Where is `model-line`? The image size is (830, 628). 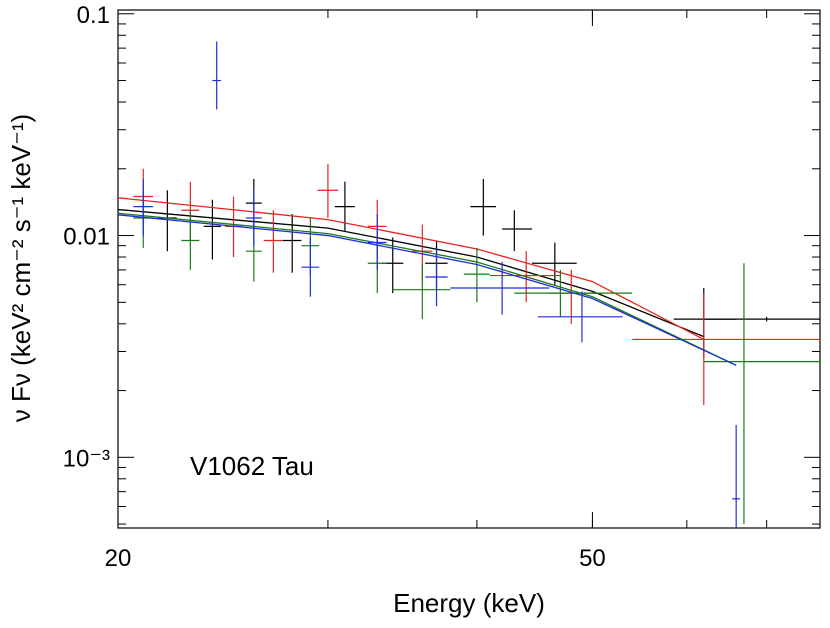
model-line is located at coordinates (411, 273).